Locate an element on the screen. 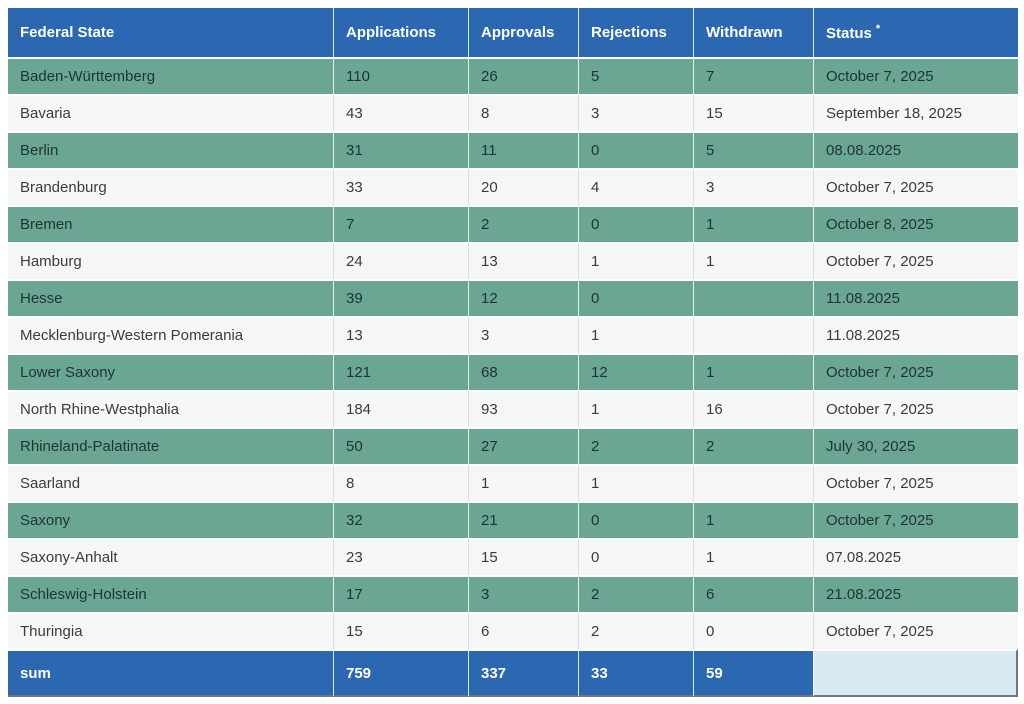 The height and width of the screenshot is (704, 1024). sum-approvals: 337 is located at coordinates (523, 673).